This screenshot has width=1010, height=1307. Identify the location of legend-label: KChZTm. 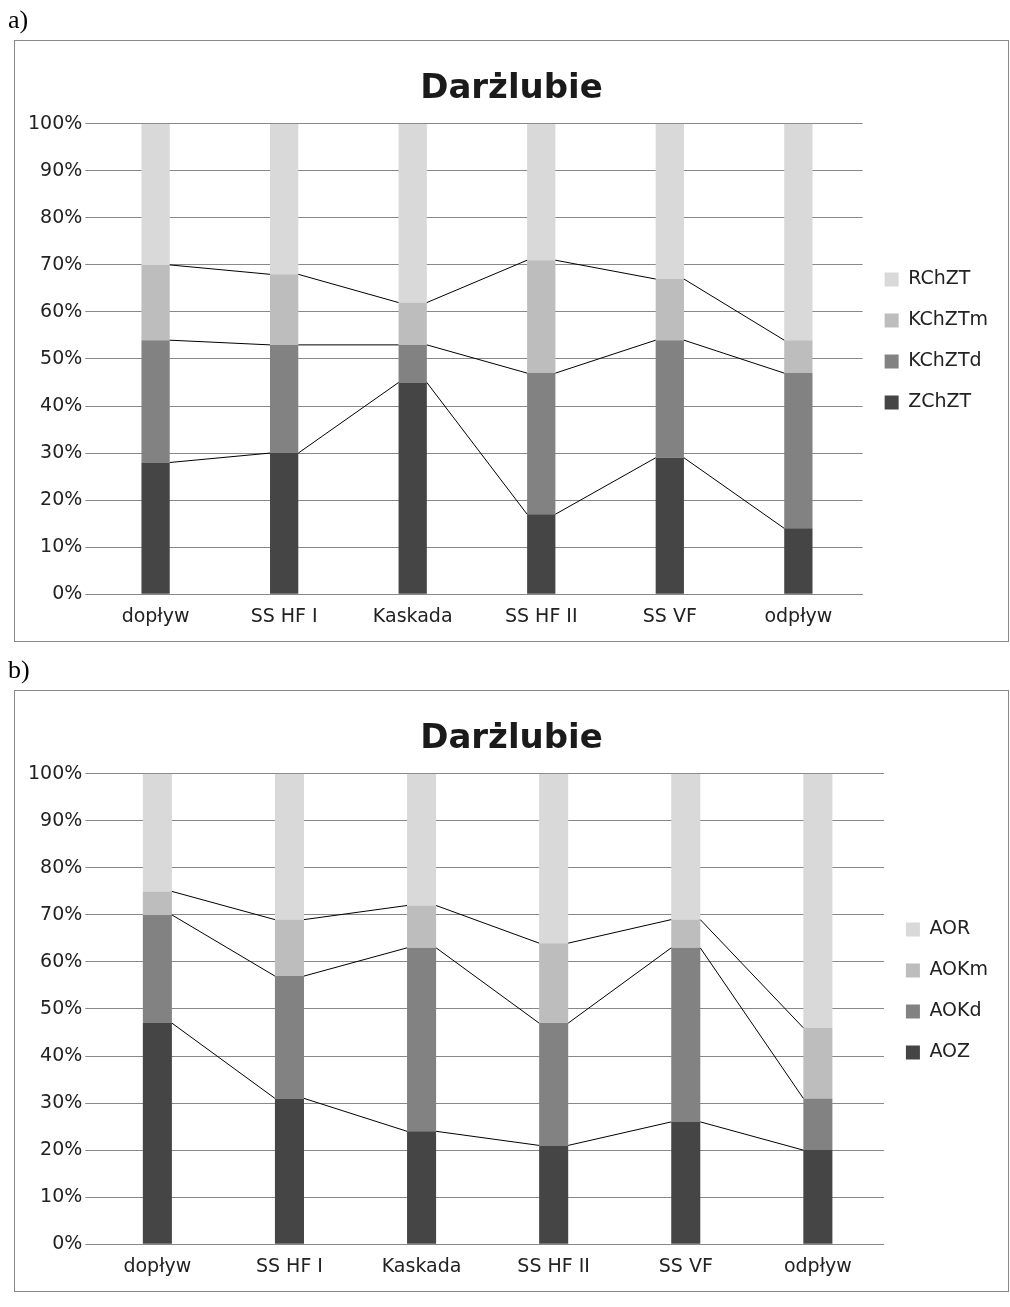
(948, 318).